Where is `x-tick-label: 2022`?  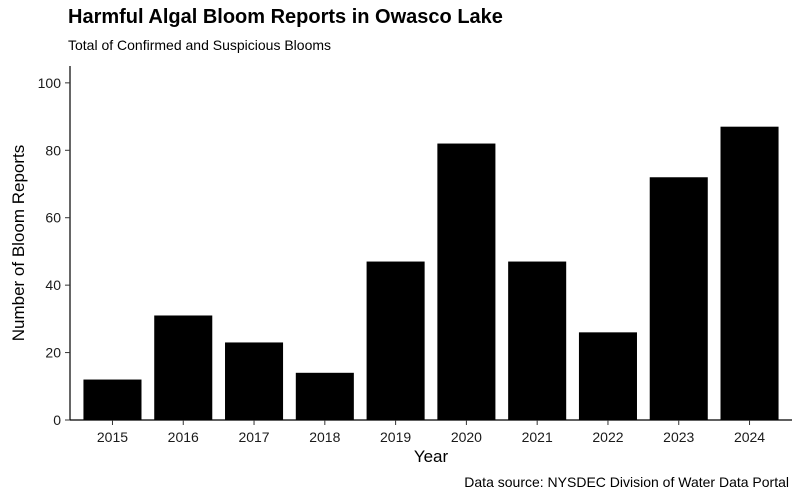 x-tick-label: 2022 is located at coordinates (607, 437).